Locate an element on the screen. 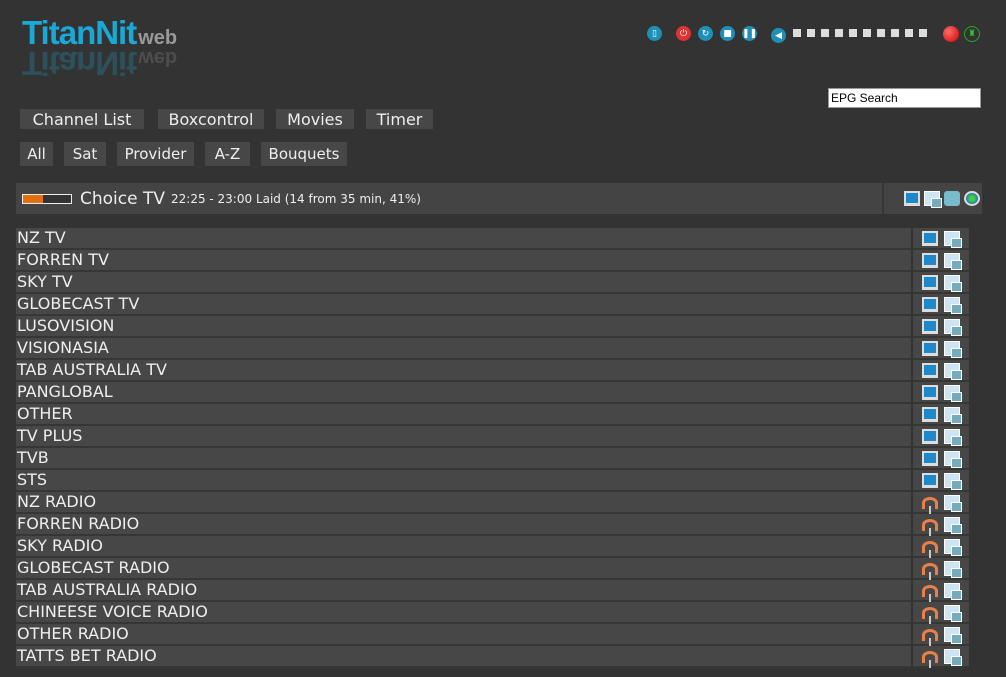  filter-provider: Provider is located at coordinates (155, 154).